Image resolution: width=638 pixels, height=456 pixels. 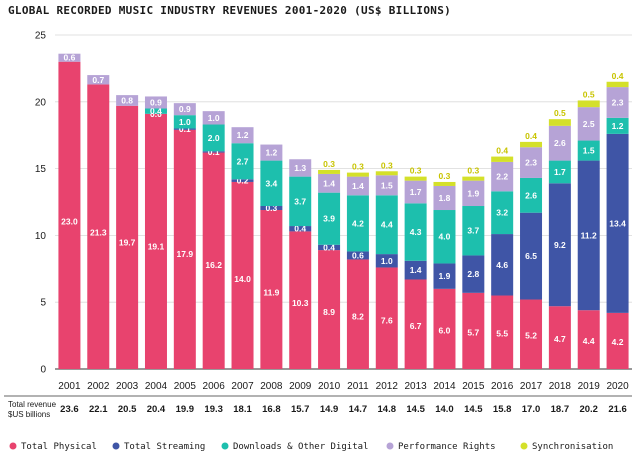 I want to click on y-tick-label: 0, so click(x=43, y=370).